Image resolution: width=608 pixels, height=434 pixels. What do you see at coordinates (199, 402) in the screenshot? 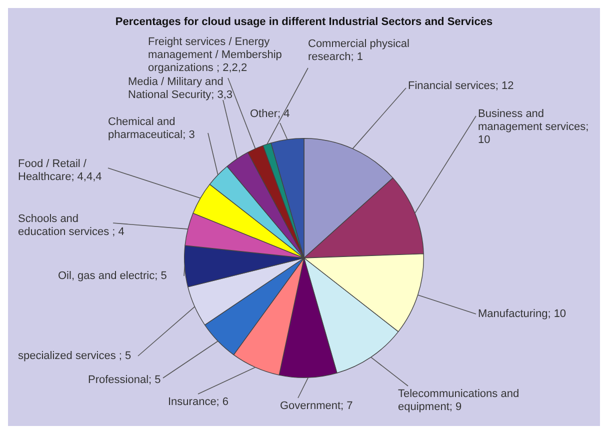
I see `slice-label: Insurance; 6` at bounding box center [199, 402].